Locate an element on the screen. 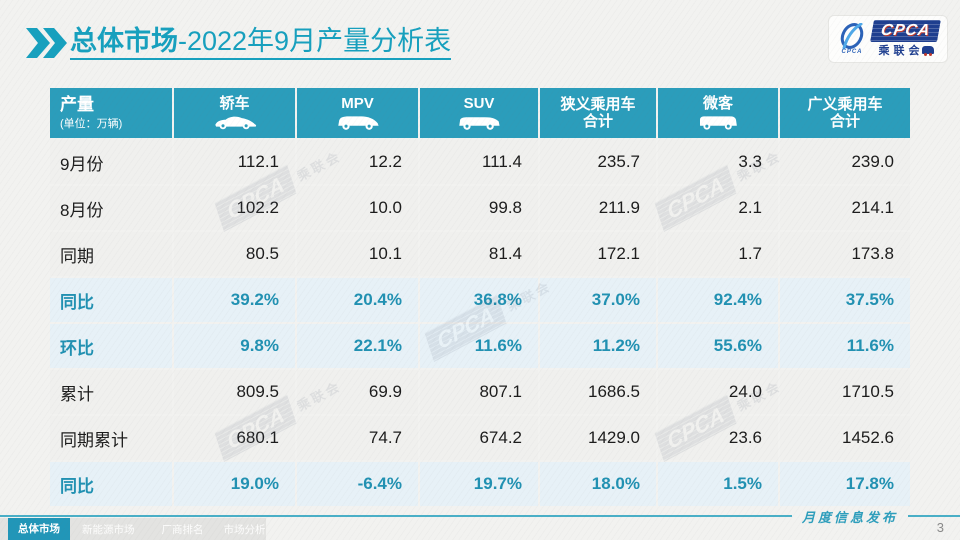 Image resolution: width=960 pixels, height=540 pixels. cell: 69.9 is located at coordinates (357, 392).